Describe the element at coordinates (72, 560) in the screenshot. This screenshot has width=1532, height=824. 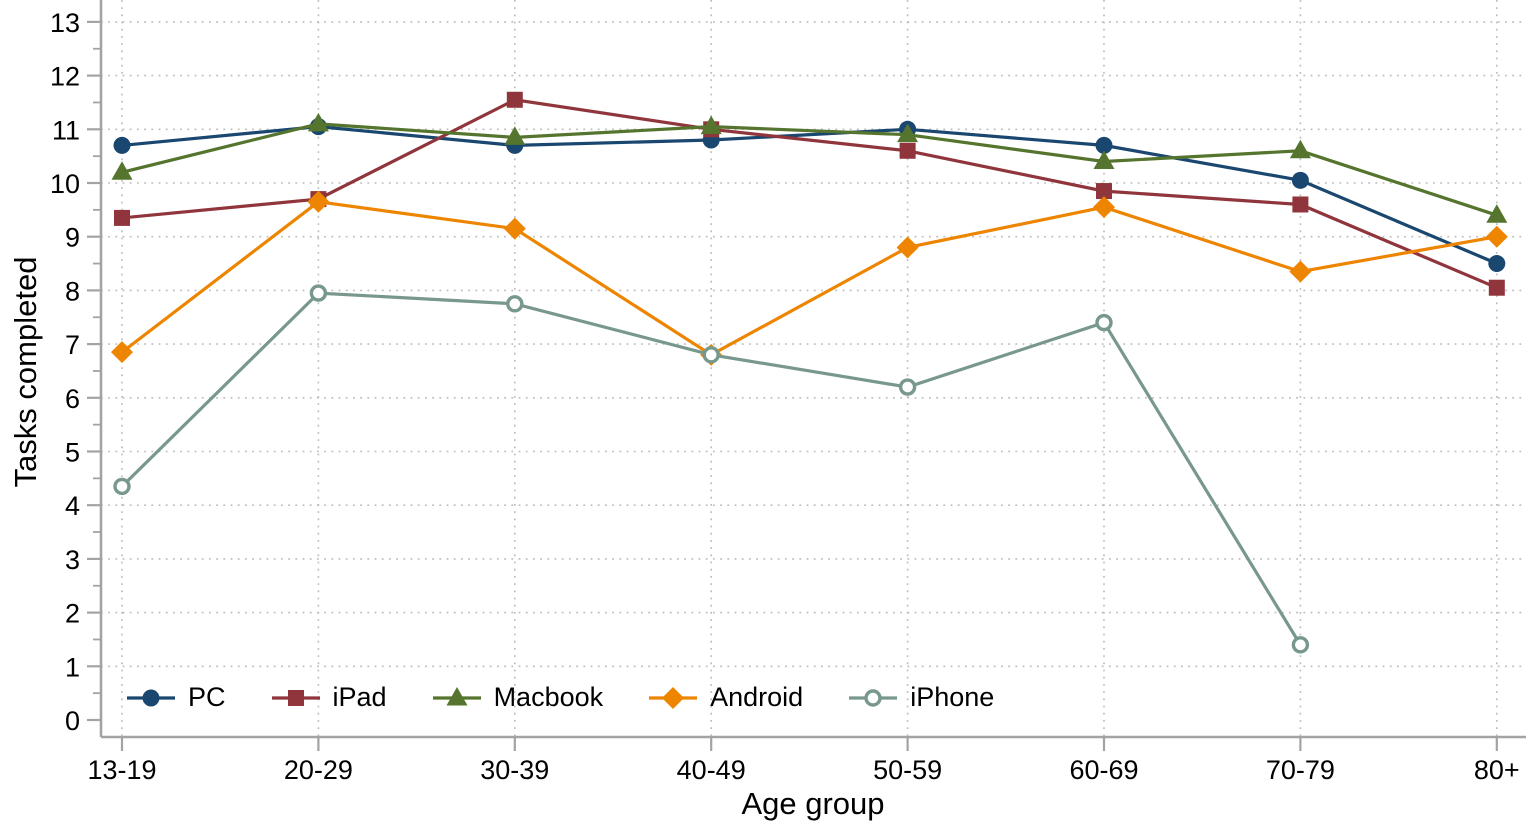
I see `y-tick-label: 3` at that location.